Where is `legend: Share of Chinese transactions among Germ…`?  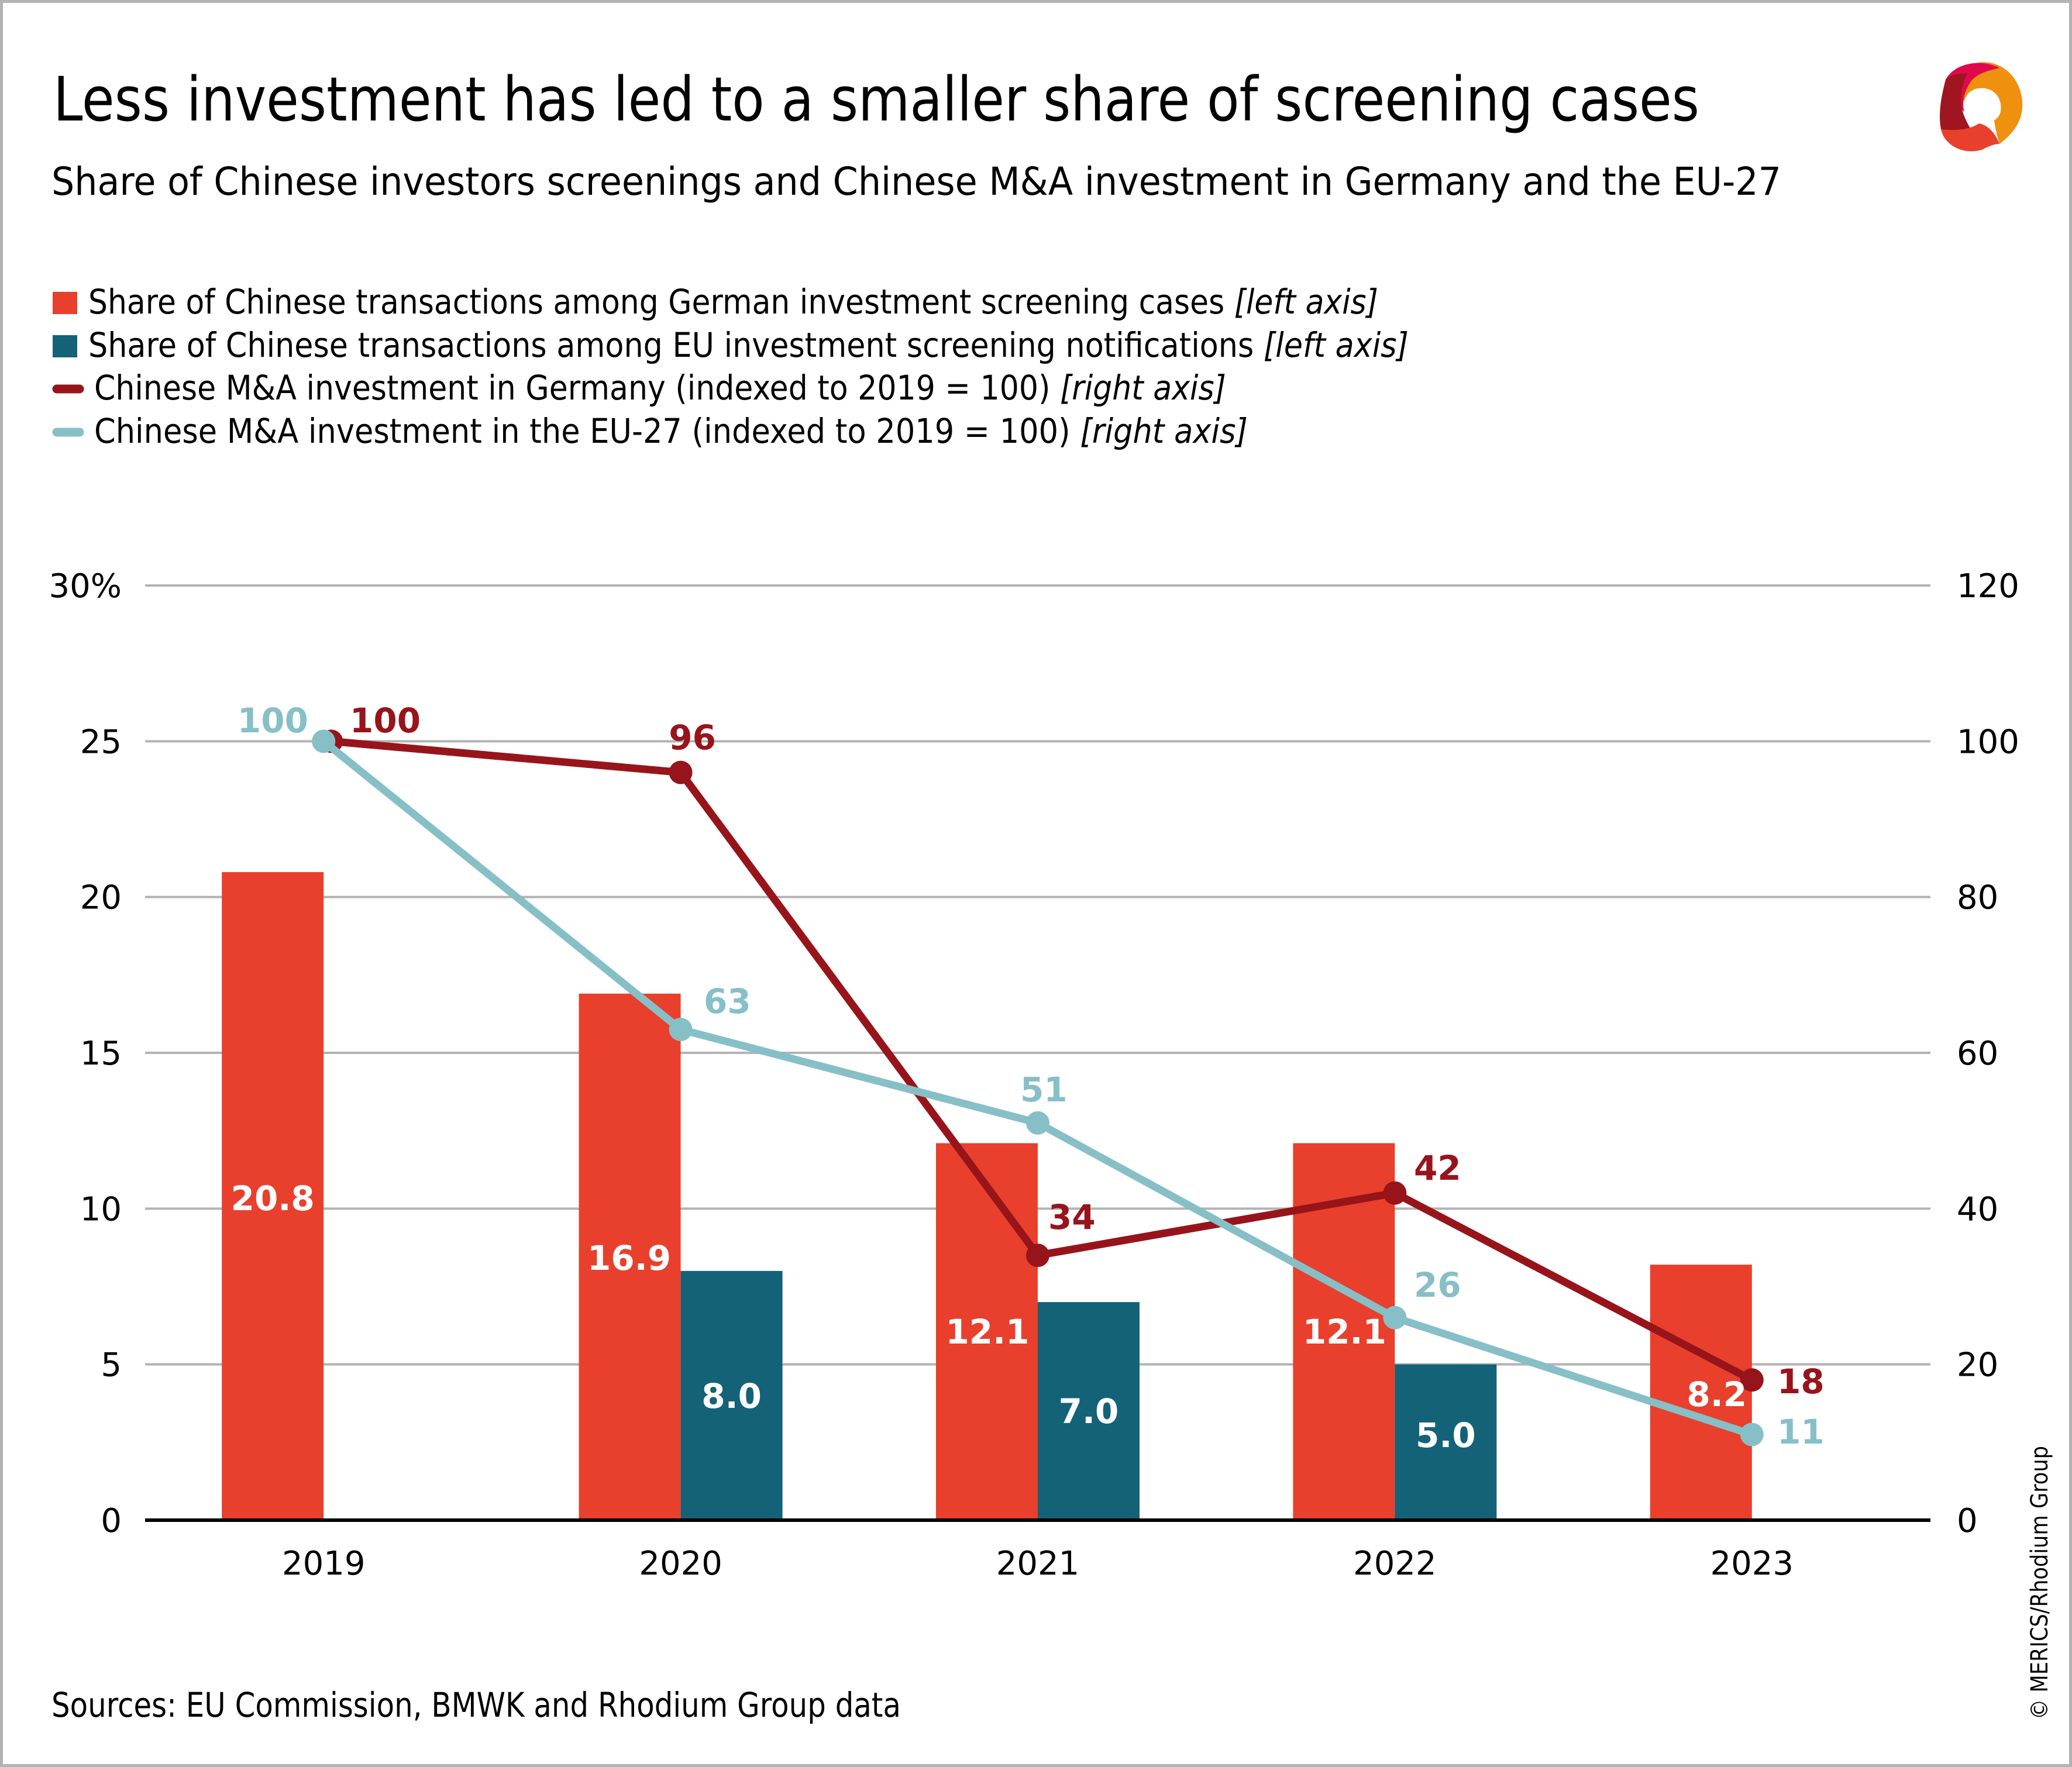 legend: Share of Chinese transactions among Germ… is located at coordinates (730, 366).